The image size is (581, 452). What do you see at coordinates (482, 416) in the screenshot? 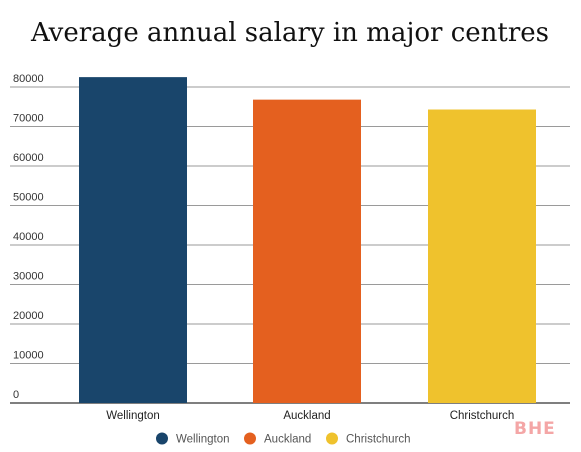
I see `x-tick-label: Christchurch` at bounding box center [482, 416].